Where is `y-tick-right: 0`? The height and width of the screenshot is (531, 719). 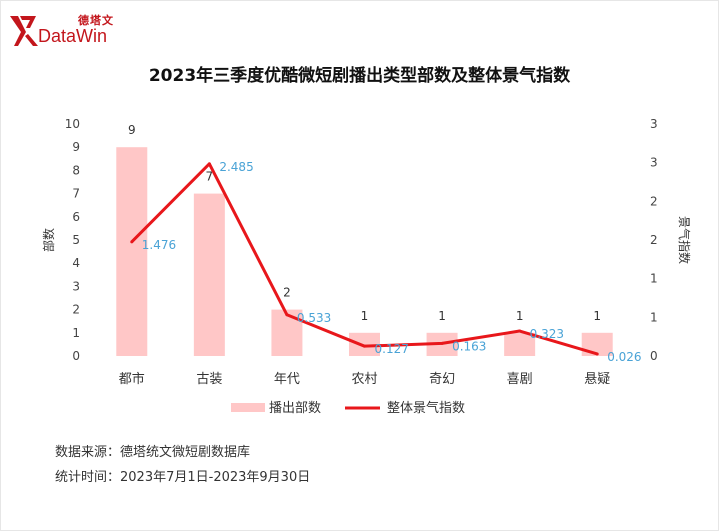 y-tick-right: 0 is located at coordinates (654, 356).